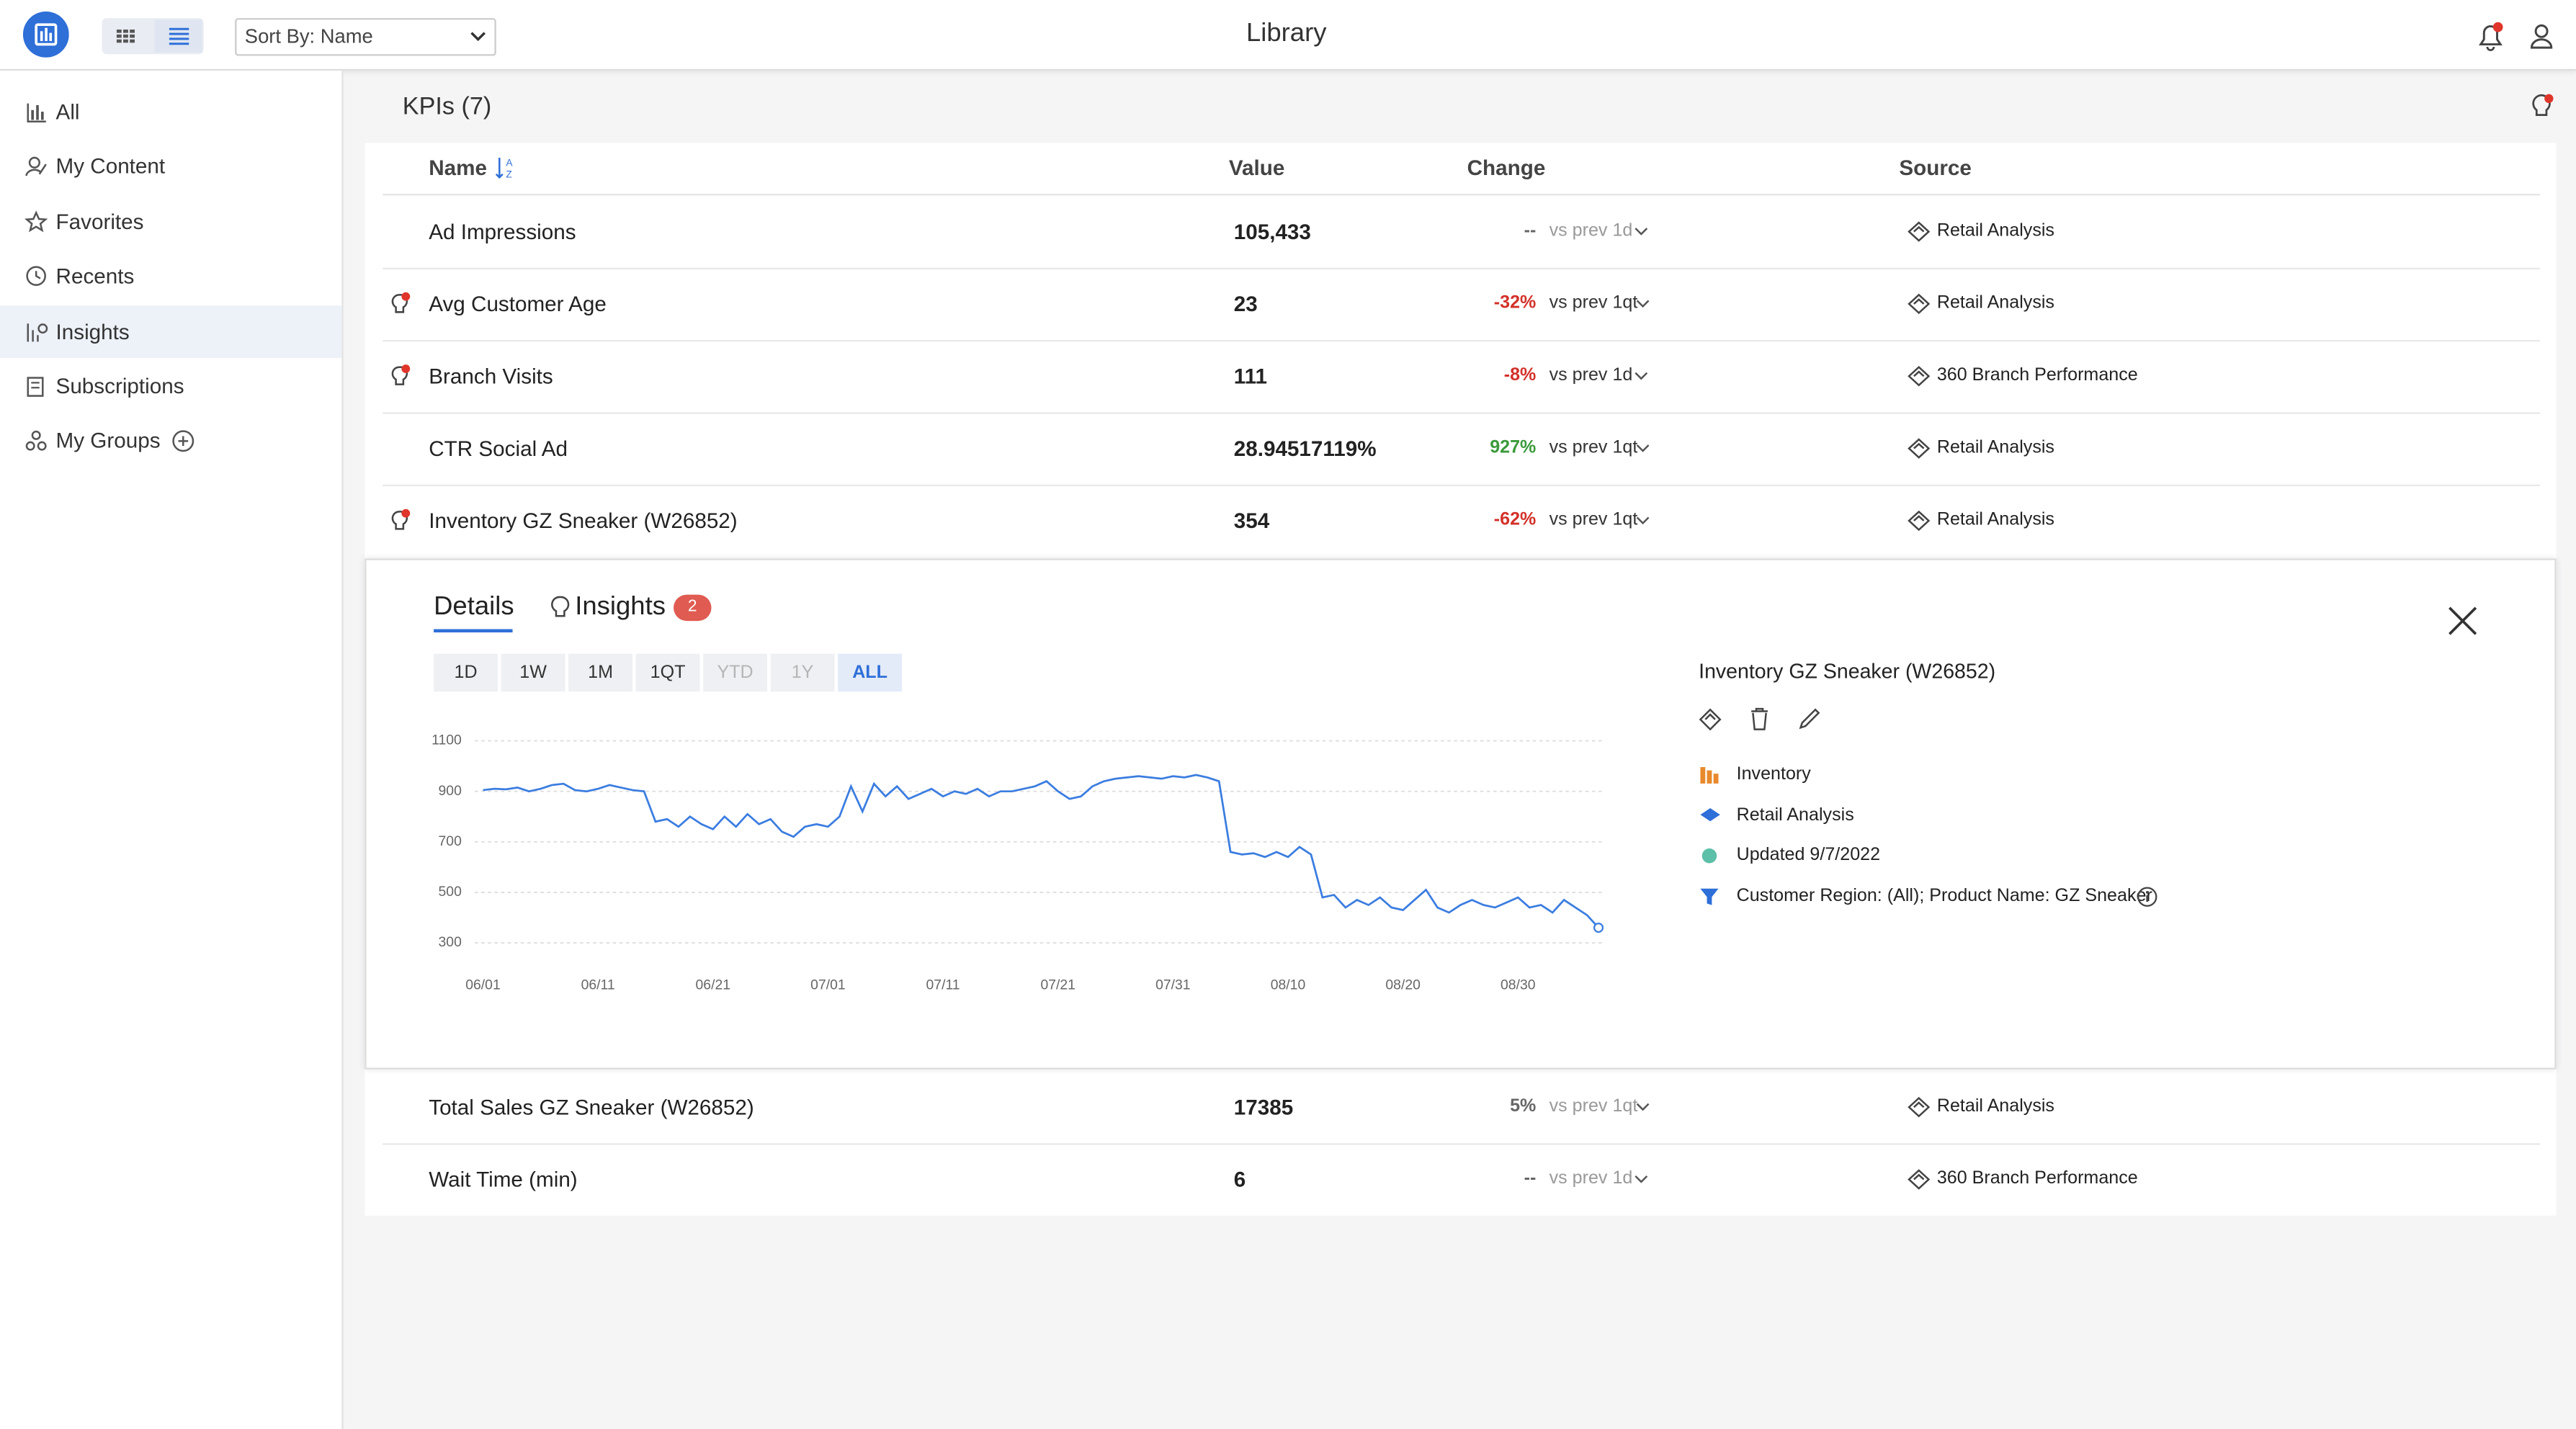 This screenshot has height=1429, width=2576. I want to click on sort-select, so click(365, 37).